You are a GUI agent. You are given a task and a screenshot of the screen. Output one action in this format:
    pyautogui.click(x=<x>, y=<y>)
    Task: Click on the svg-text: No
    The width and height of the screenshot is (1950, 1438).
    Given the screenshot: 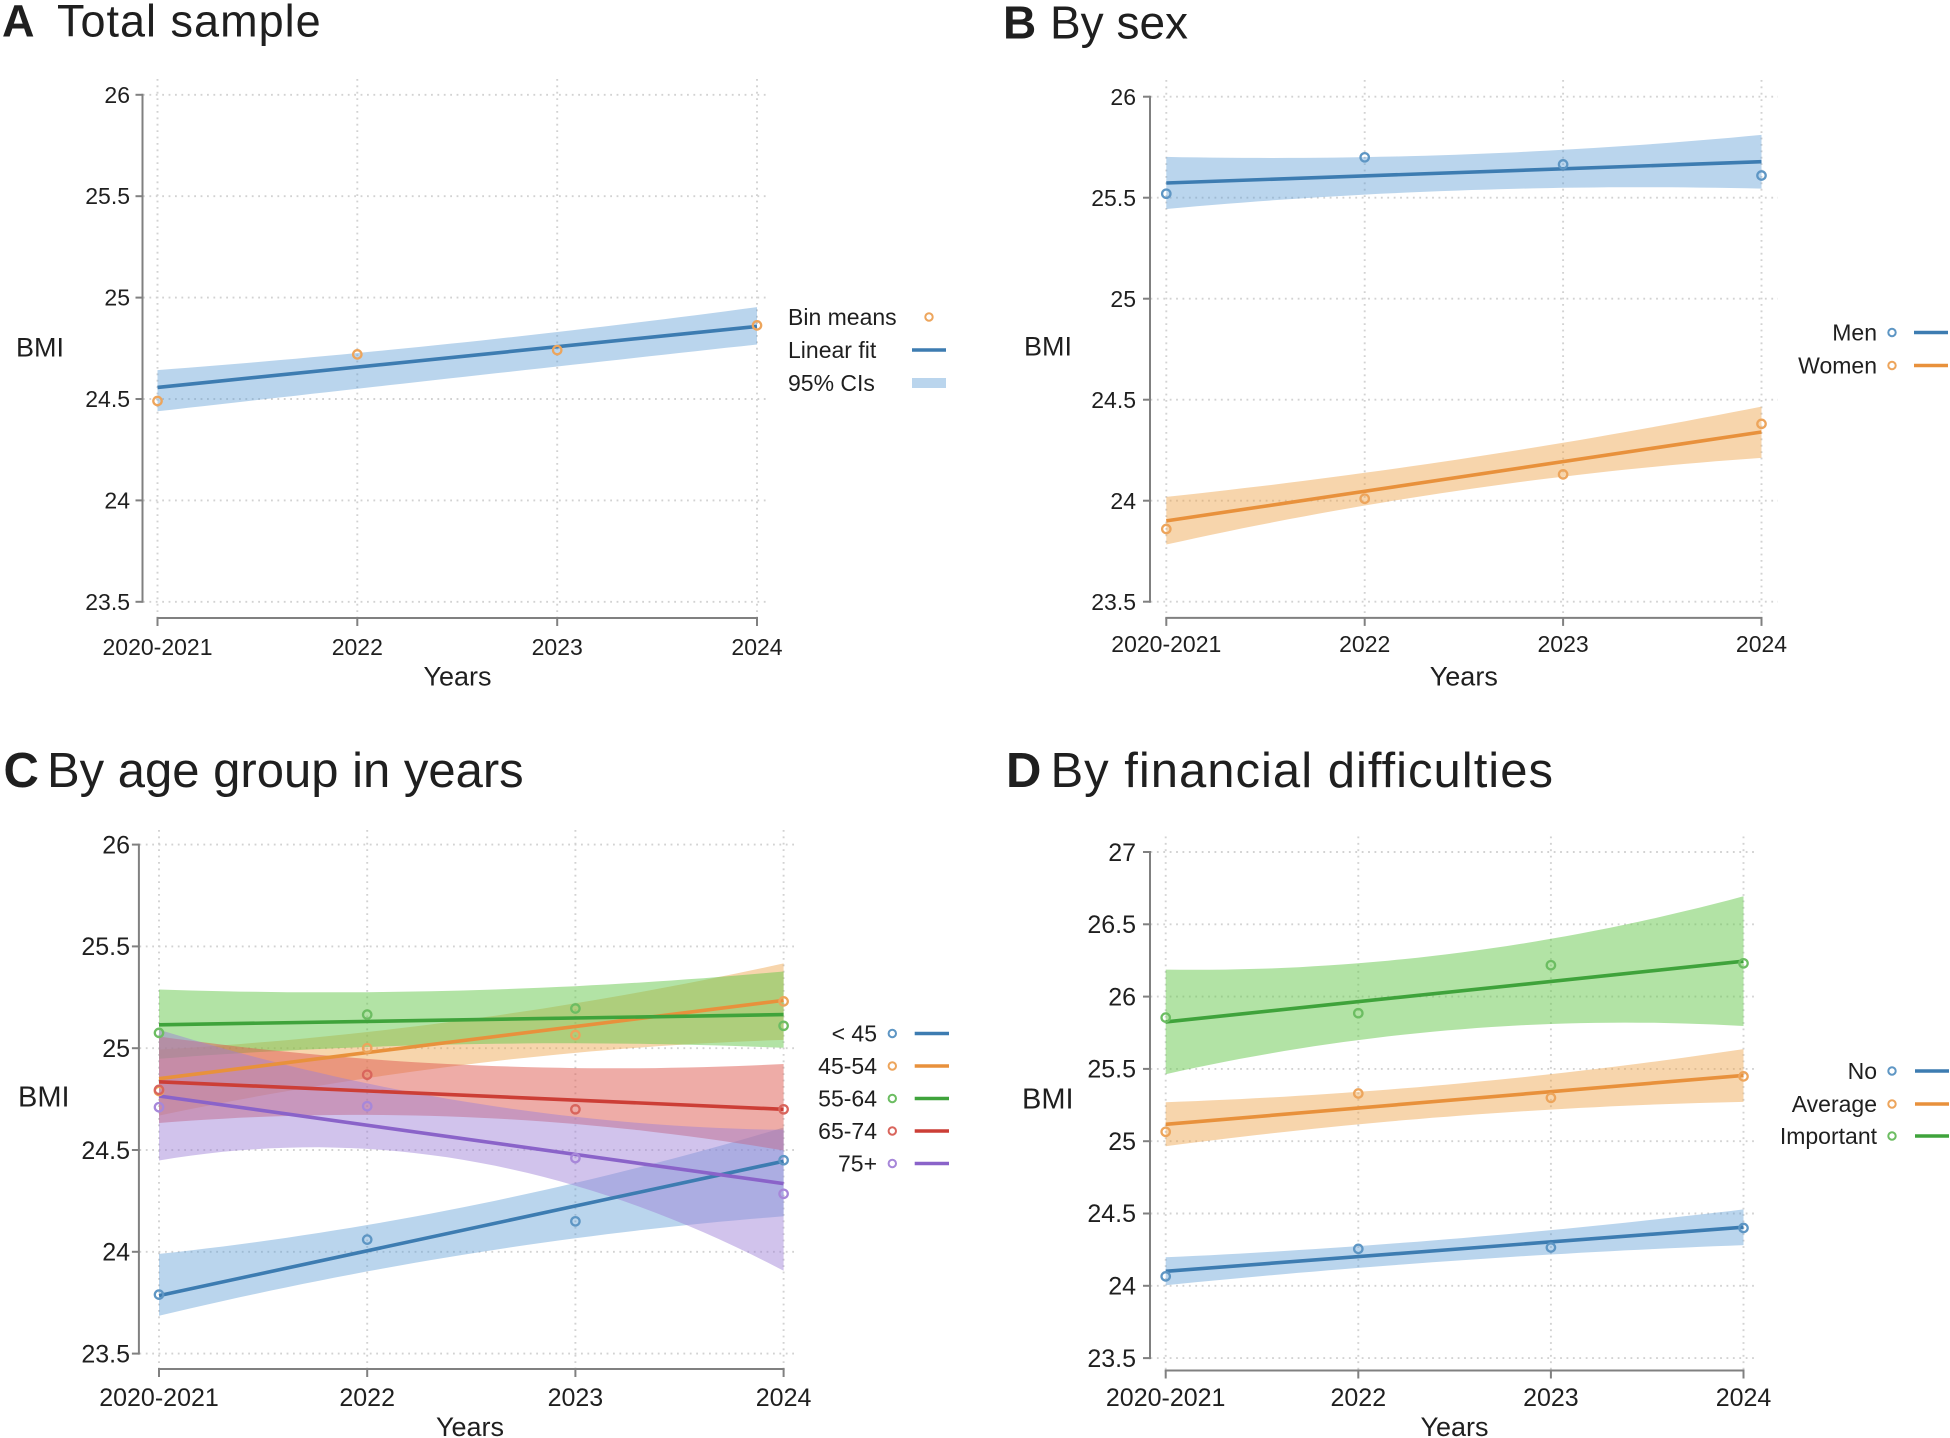 What is the action you would take?
    pyautogui.click(x=1862, y=1071)
    